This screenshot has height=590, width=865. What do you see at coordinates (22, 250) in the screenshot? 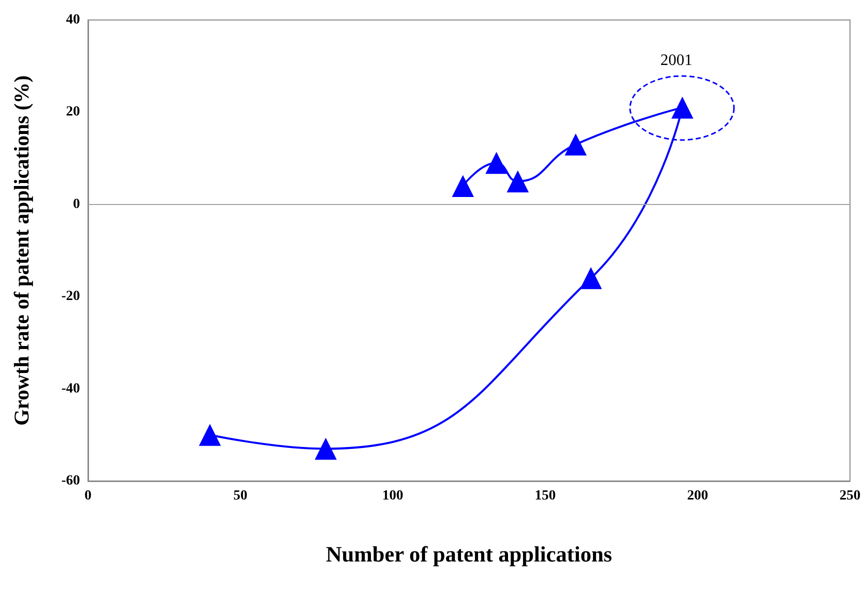
I see `y-axis-title: Growth rate of patent applications (%)` at bounding box center [22, 250].